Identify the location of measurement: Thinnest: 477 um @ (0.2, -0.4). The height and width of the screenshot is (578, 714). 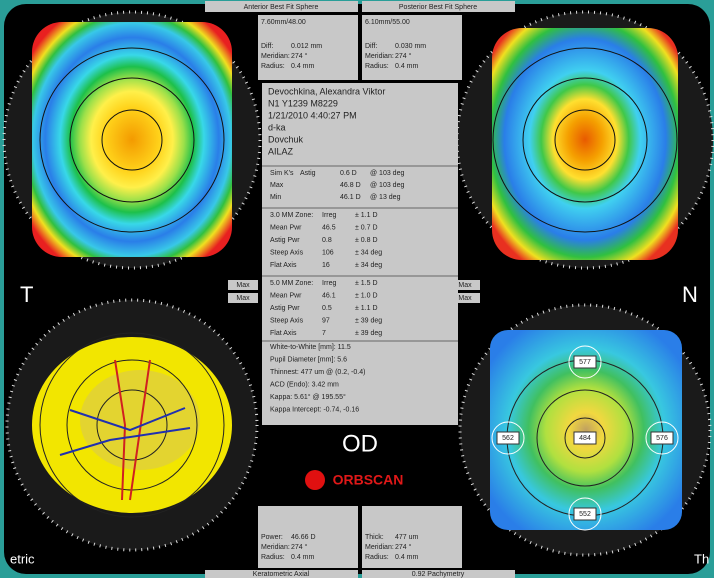
(317, 372).